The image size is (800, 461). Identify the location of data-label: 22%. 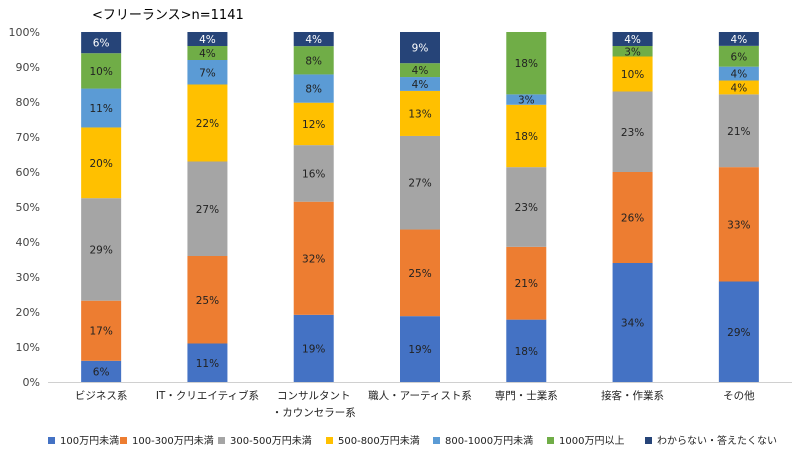
(207, 124).